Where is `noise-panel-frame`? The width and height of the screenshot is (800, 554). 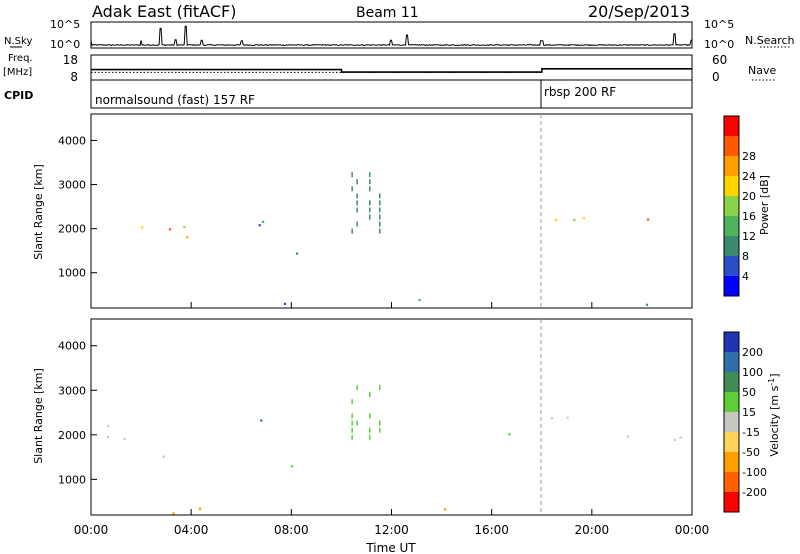 noise-panel-frame is located at coordinates (391, 35).